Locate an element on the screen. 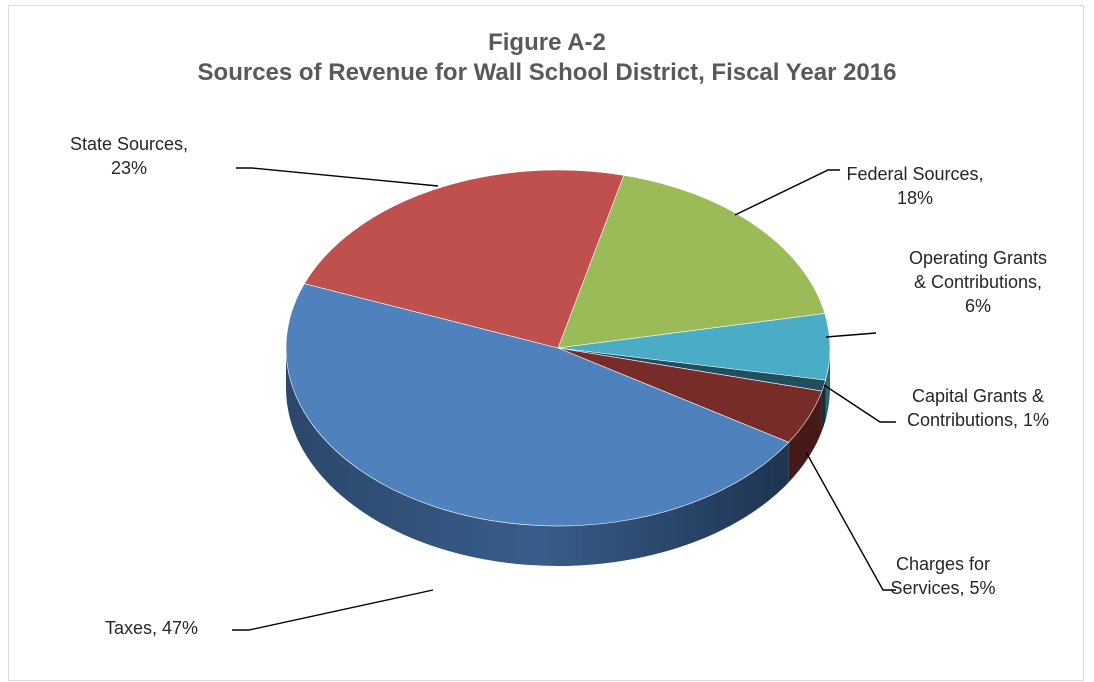 The width and height of the screenshot is (1094, 682). data-label-1: Operating Grants & Contributions, 6% is located at coordinates (978, 282).